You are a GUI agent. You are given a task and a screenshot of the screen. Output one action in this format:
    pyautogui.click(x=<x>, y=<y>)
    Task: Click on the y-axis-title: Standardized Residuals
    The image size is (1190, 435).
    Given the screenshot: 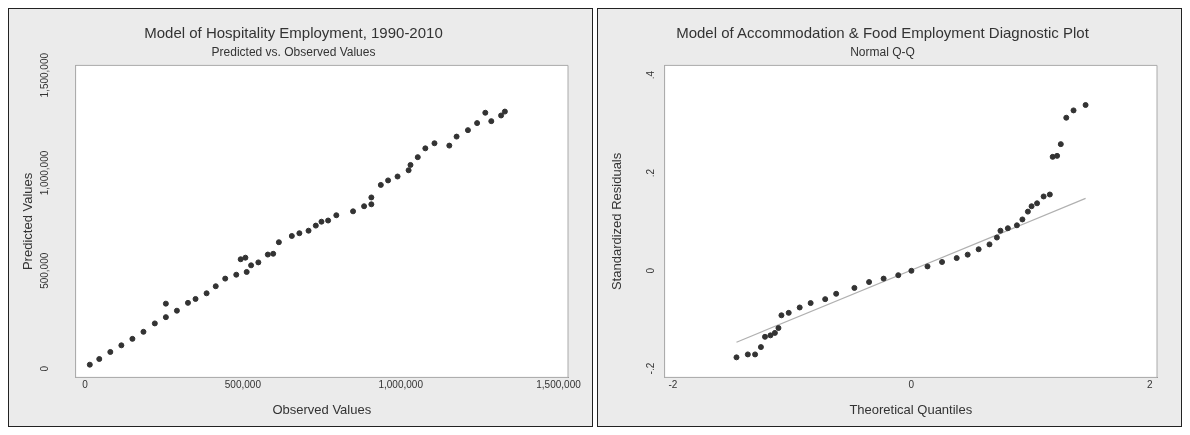 What is the action you would take?
    pyautogui.click(x=617, y=221)
    